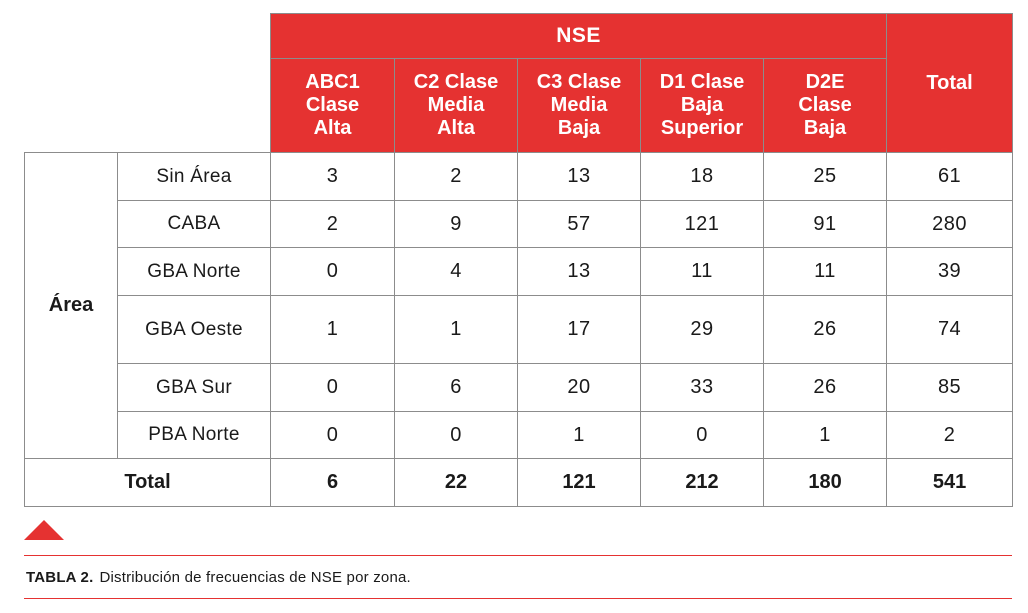 The height and width of the screenshot is (613, 1028). What do you see at coordinates (456, 224) in the screenshot?
I see `table-cell: 9` at bounding box center [456, 224].